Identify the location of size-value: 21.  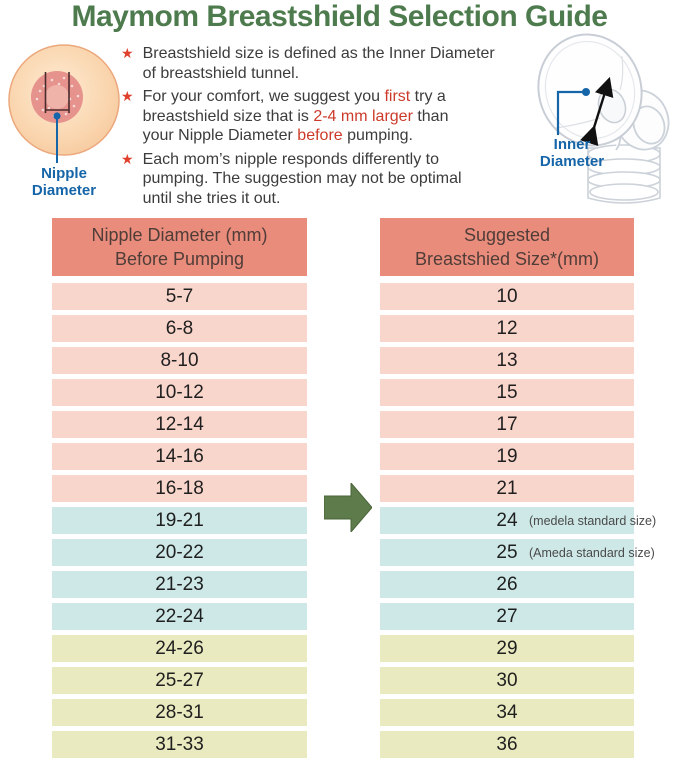
(507, 488).